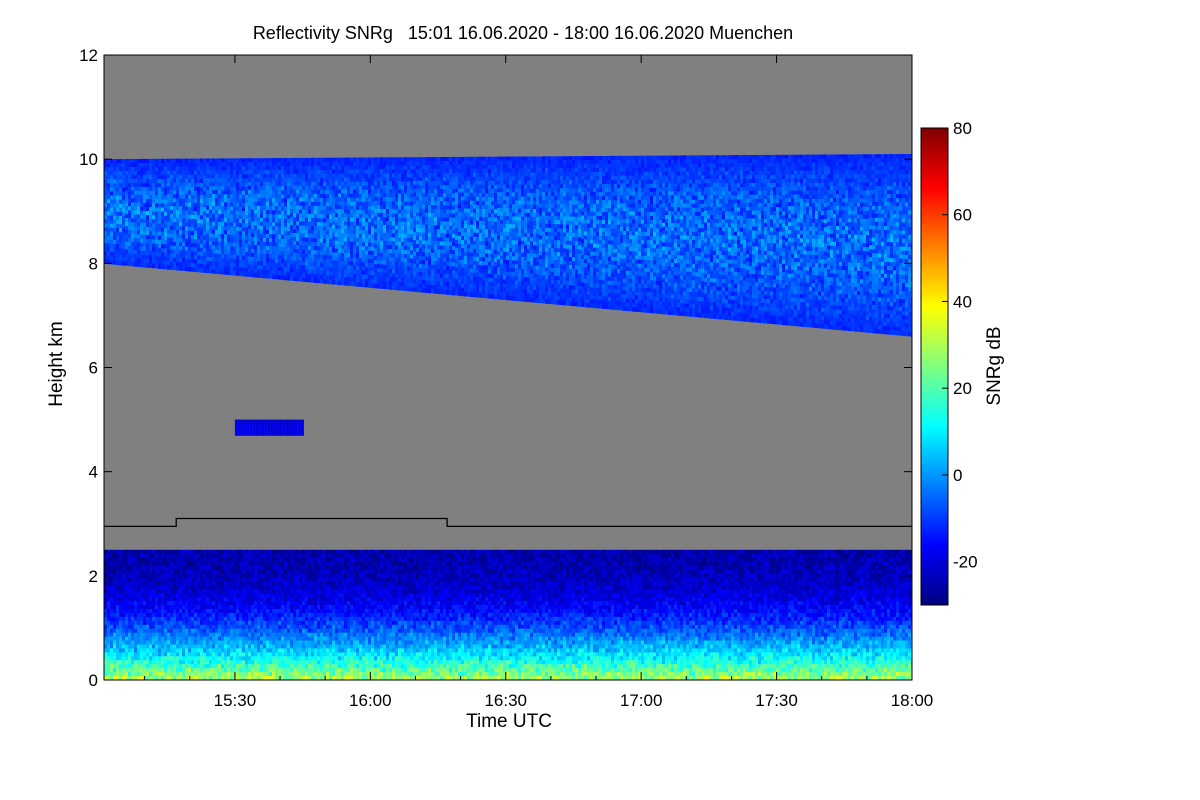  I want to click on y-tick-label: 4, so click(93, 472).